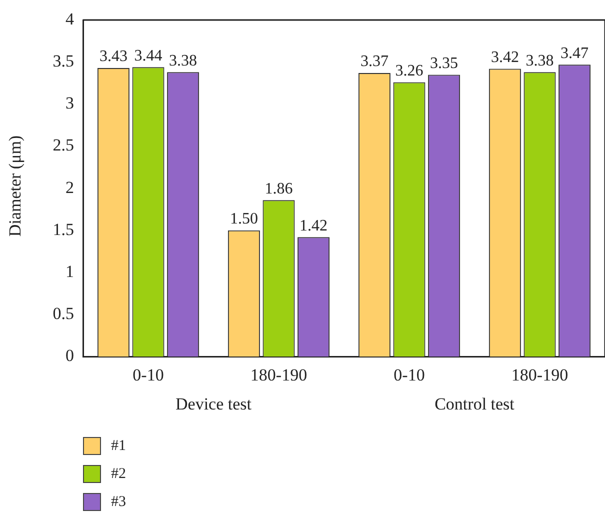  Describe the element at coordinates (118, 502) in the screenshot. I see `legend-label: #3` at that location.